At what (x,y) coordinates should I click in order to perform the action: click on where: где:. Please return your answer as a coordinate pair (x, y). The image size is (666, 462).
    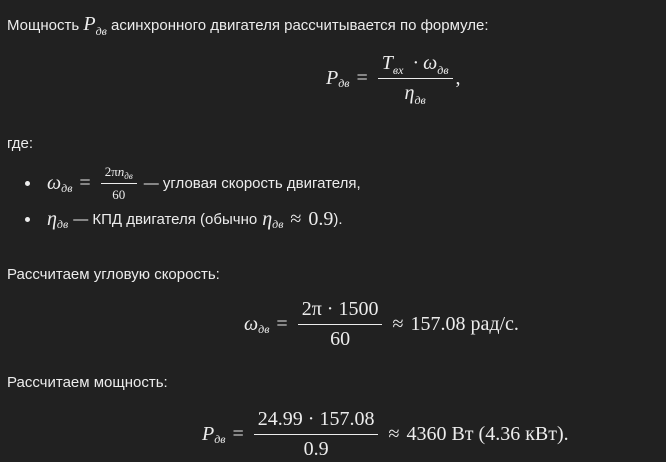
    Looking at the image, I should click on (20, 143).